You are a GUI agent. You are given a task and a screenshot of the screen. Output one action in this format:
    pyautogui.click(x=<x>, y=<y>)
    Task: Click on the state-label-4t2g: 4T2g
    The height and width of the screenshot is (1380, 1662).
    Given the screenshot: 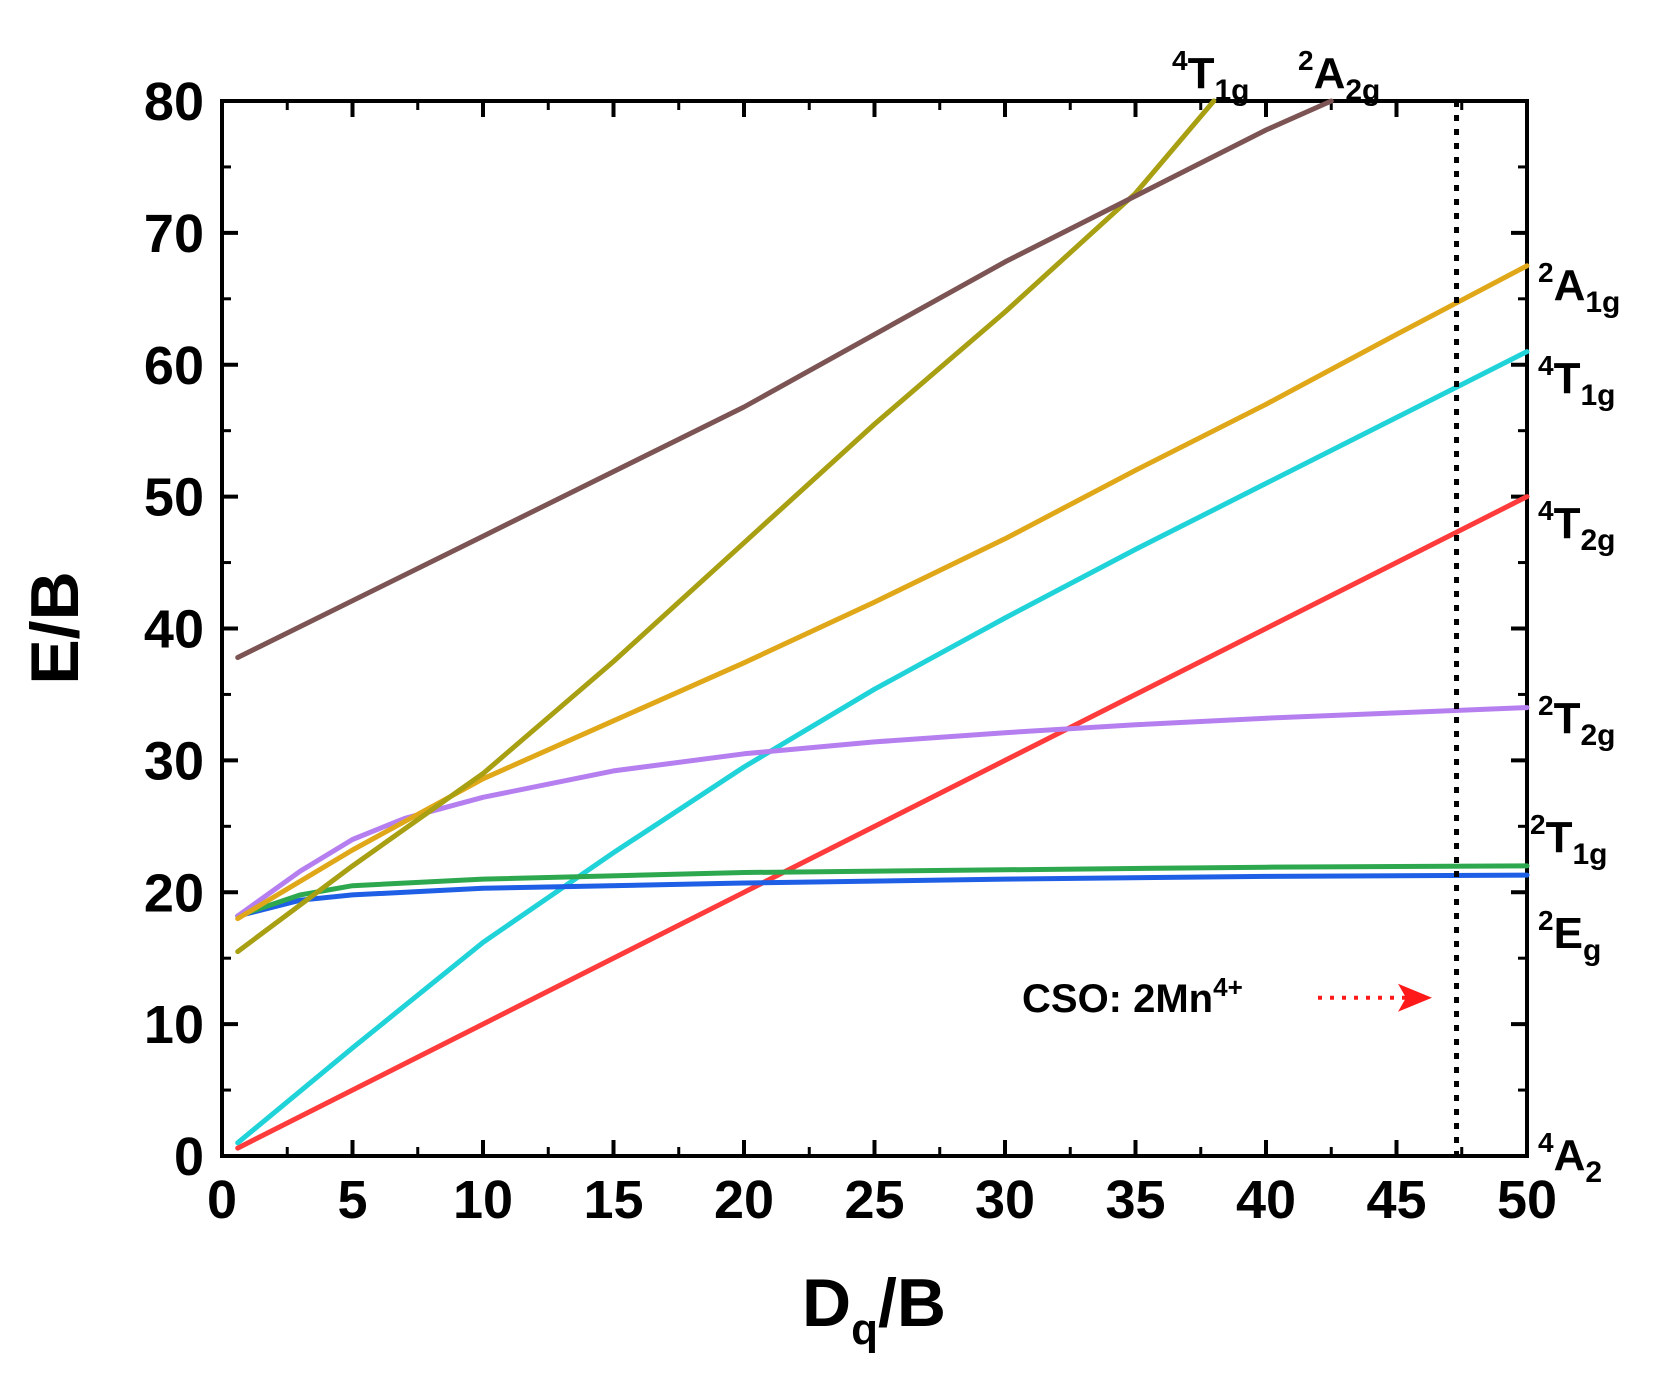 What is the action you would take?
    pyautogui.click(x=1576, y=526)
    